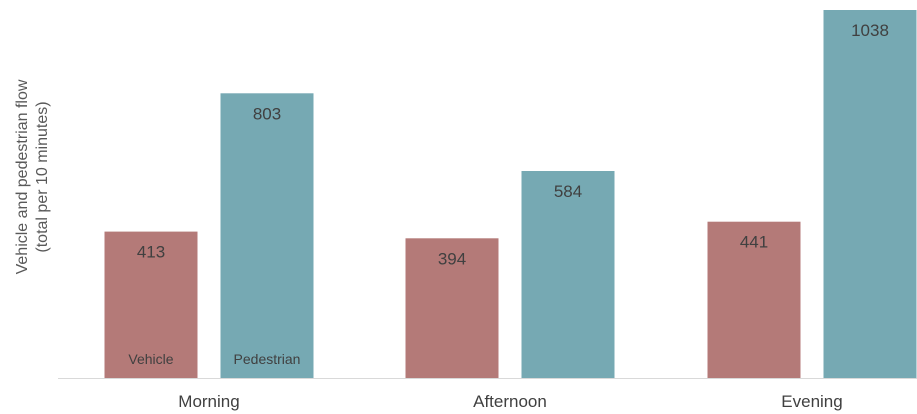  What do you see at coordinates (811, 401) in the screenshot?
I see `x-tick-label-evening: Evening` at bounding box center [811, 401].